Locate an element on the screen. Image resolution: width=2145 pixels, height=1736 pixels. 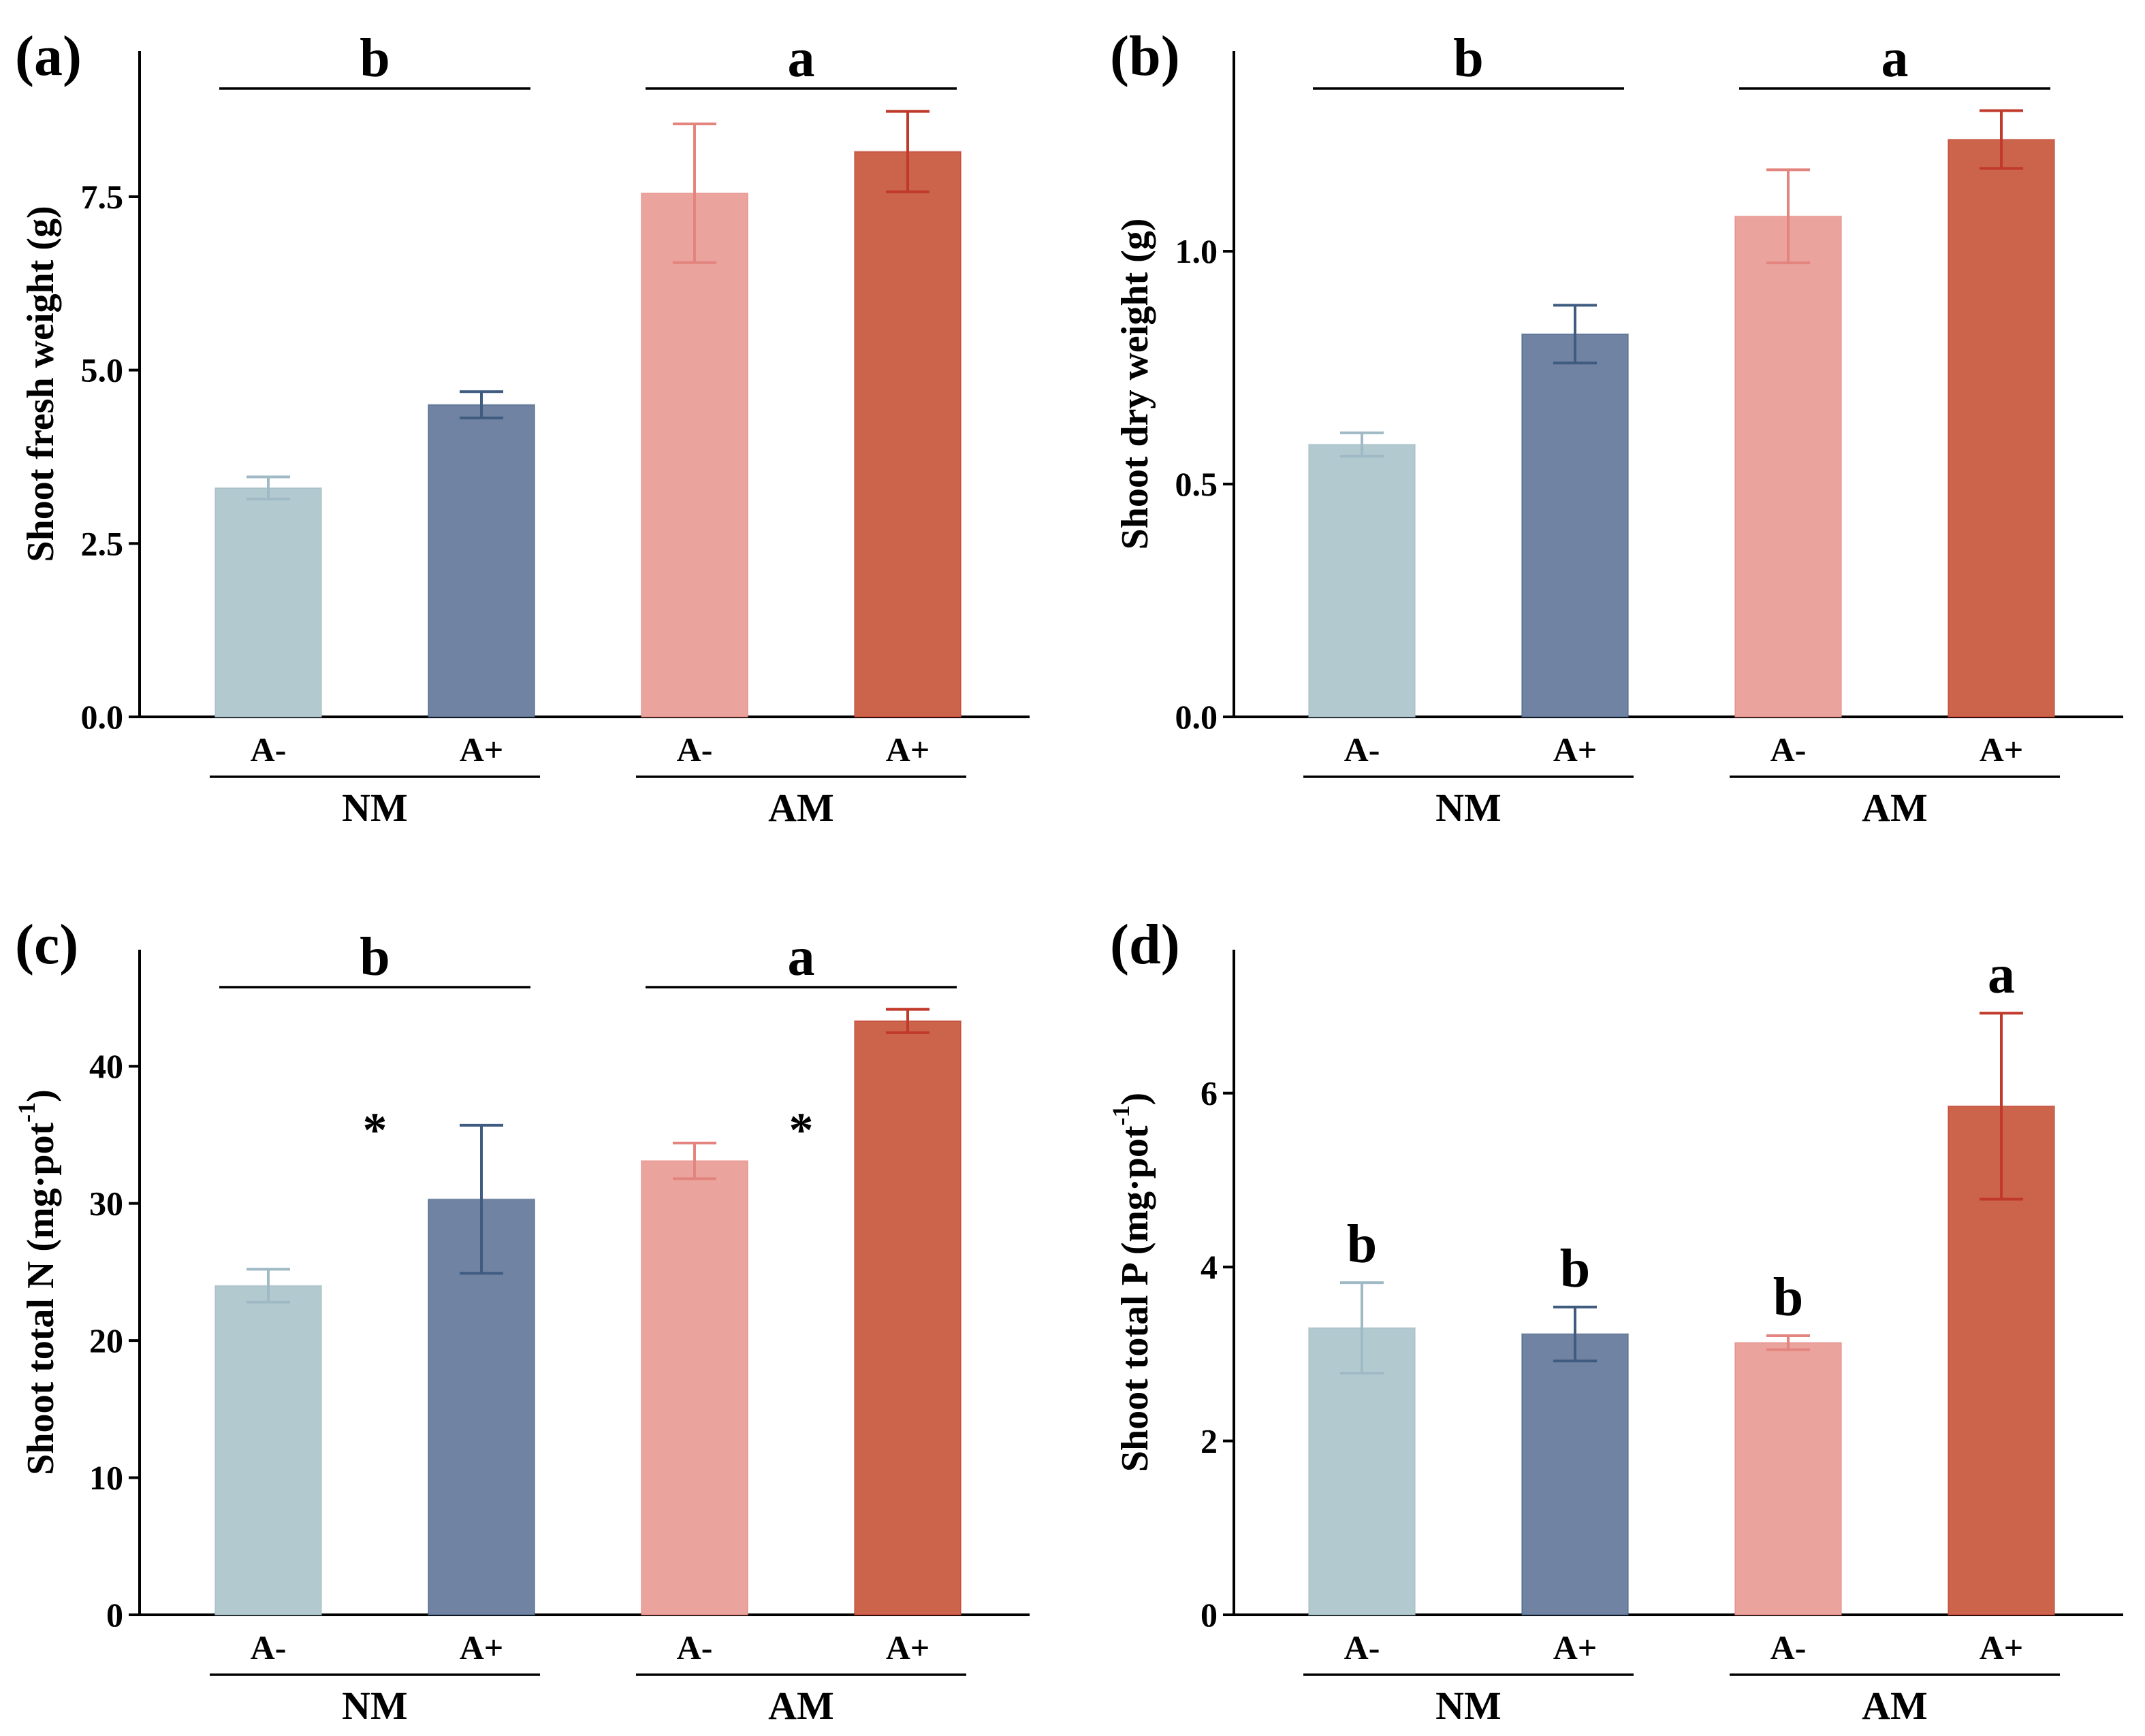
y-axis-label: Shoot dry weight (g) is located at coordinates (1135, 385).